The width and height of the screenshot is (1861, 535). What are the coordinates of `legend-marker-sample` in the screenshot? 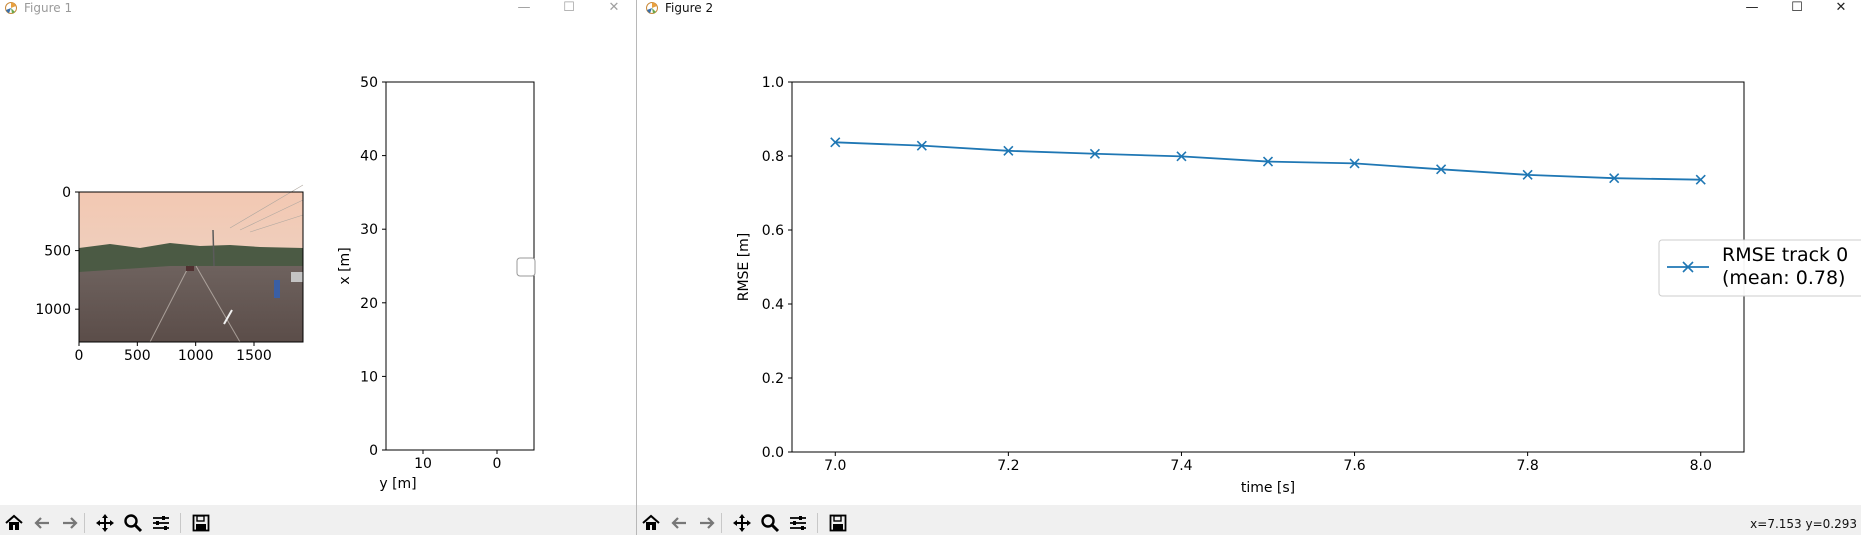 It's located at (1688, 267).